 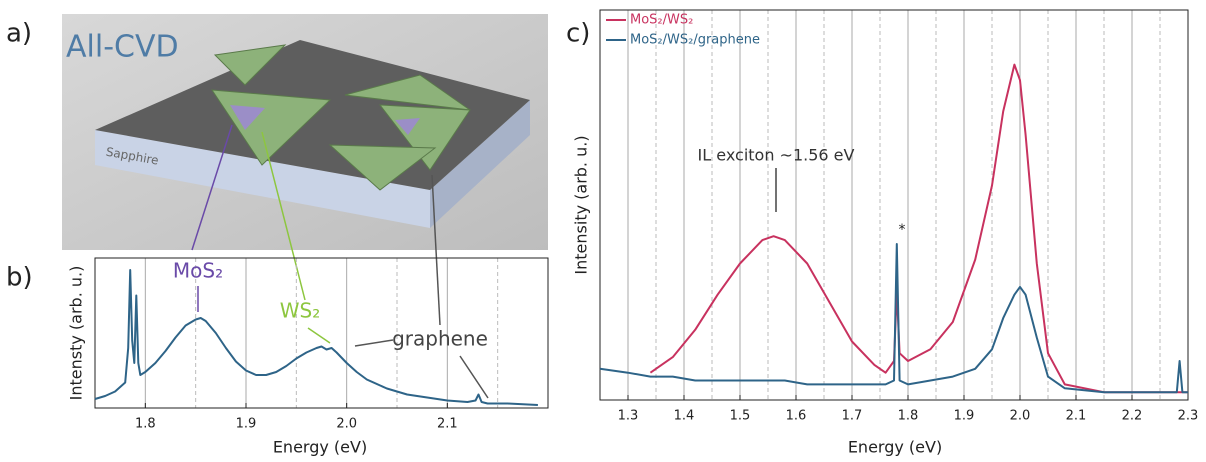 I want to click on x-tick-label: 1.7, so click(x=852, y=416).